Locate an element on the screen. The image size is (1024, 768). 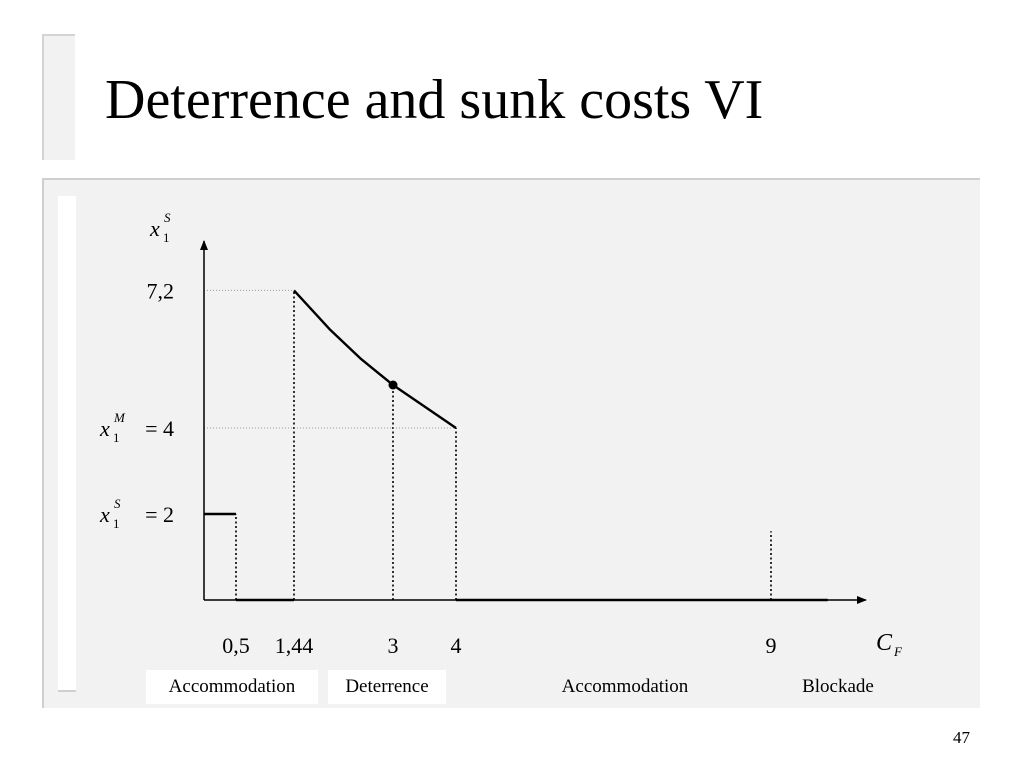
y-axis-label-sup: S is located at coordinates (167, 217).